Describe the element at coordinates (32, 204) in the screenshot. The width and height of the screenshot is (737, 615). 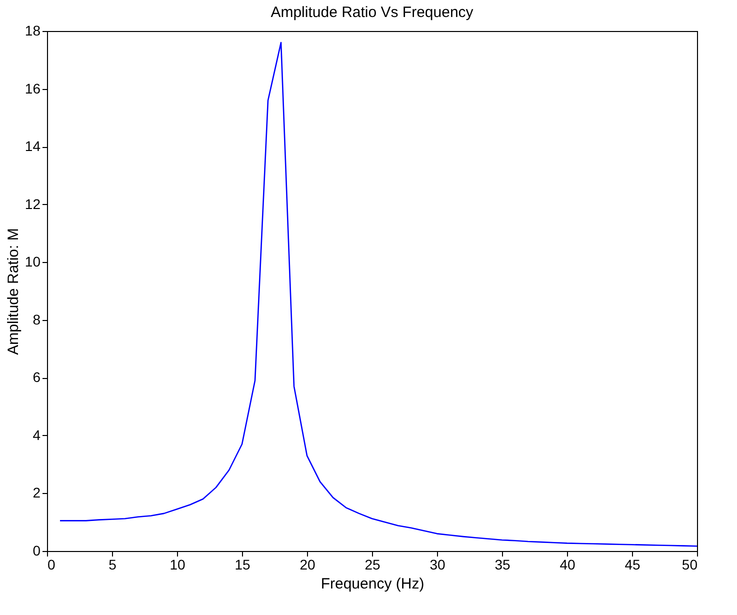
I see `y-tick-label: 12` at that location.